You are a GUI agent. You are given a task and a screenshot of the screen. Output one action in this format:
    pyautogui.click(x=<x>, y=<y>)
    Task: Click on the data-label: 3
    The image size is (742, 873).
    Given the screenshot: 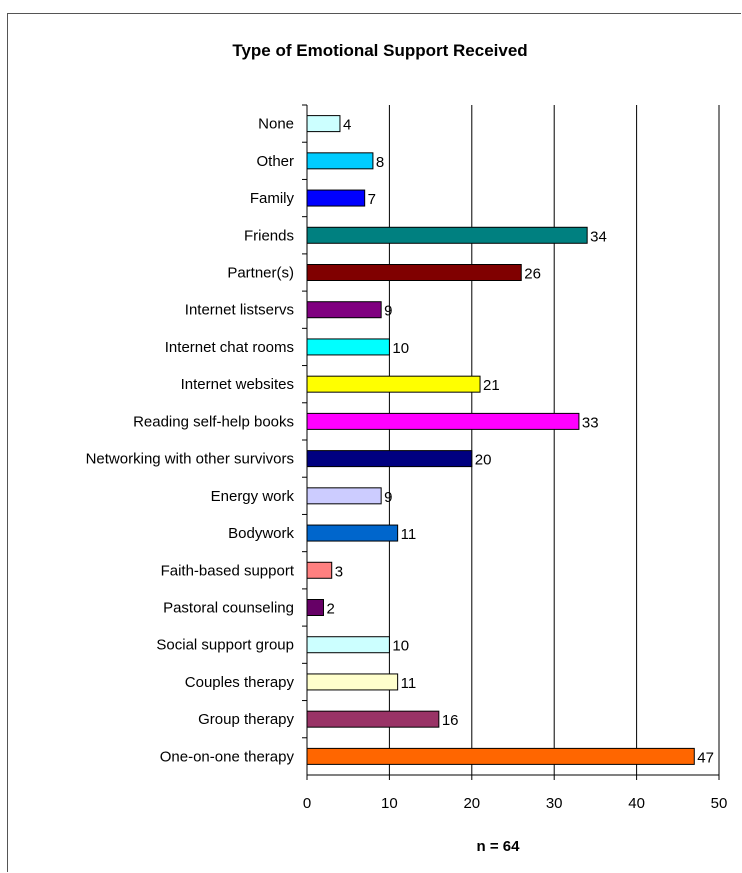 What is the action you would take?
    pyautogui.click(x=339, y=571)
    